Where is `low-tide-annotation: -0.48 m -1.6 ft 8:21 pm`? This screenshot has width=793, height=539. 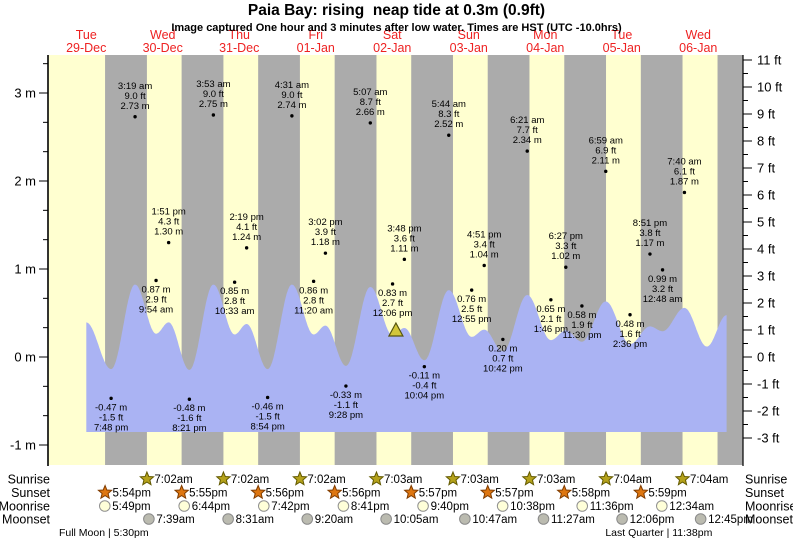 low-tide-annotation: -0.48 m -1.6 ft 8:21 pm is located at coordinates (189, 418).